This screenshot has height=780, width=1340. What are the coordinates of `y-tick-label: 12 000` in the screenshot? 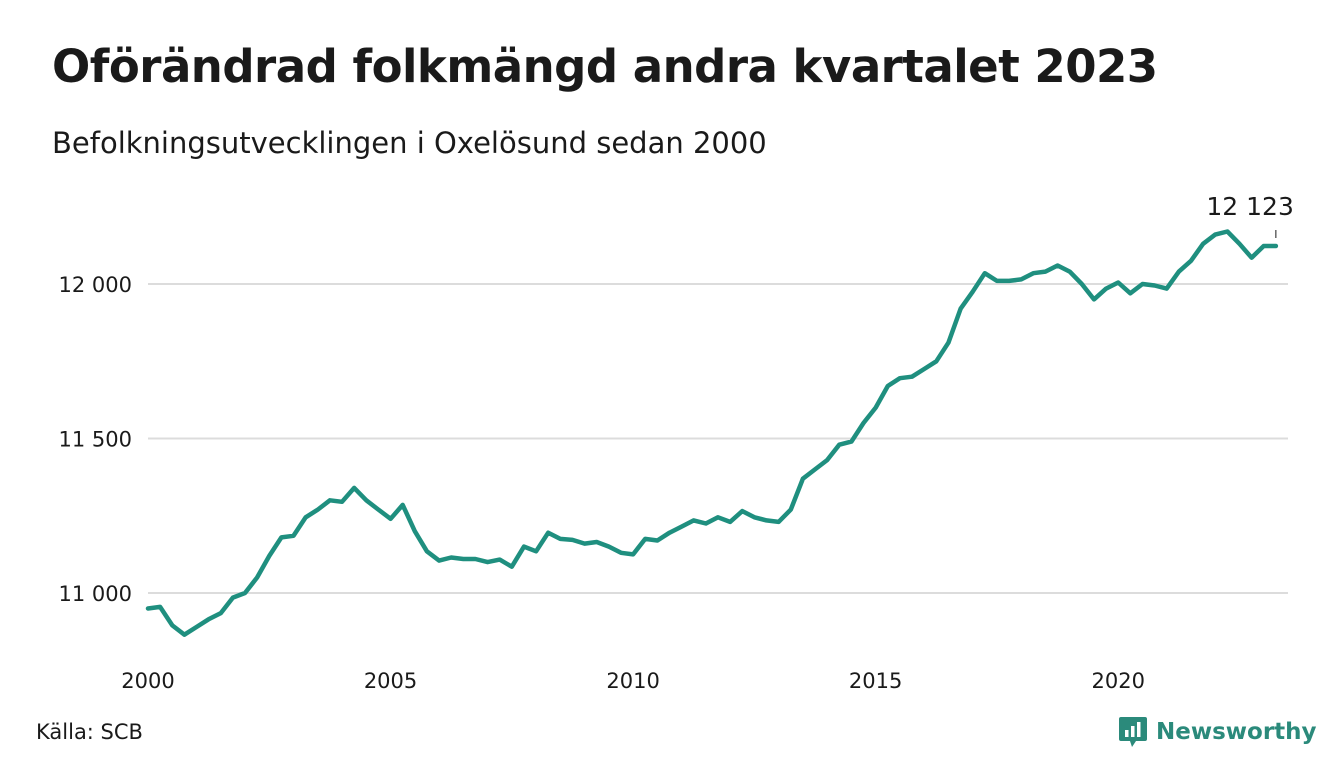 It's located at (95, 285).